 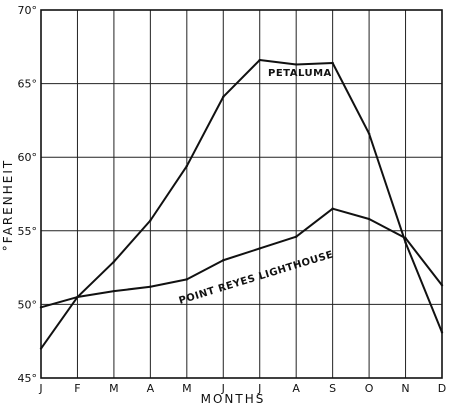 I want to click on series-label-petaluma: PETALUMA, so click(x=300, y=73).